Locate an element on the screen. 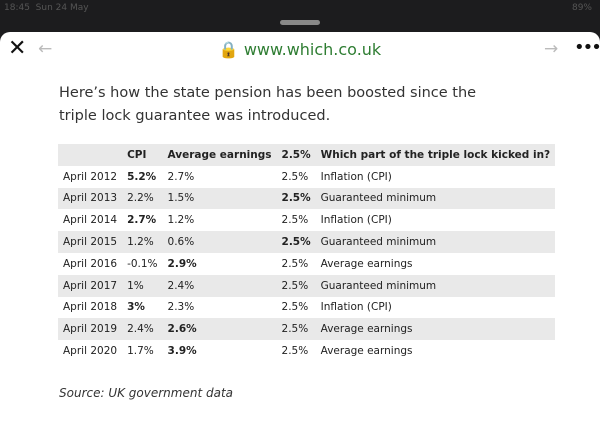  status-bar: 18:45 Sun 24 May 89% is located at coordinates (300, 16).